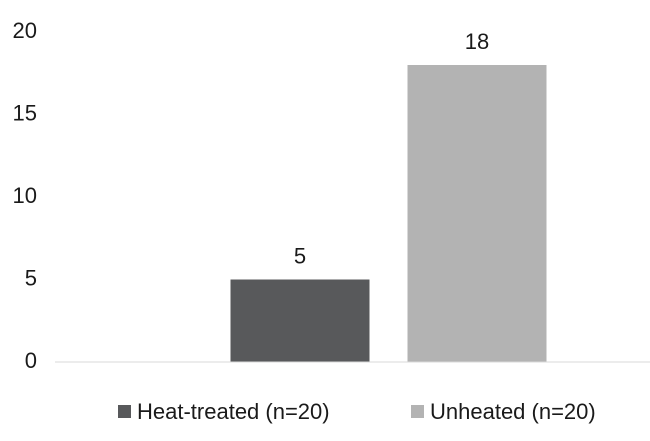 The width and height of the screenshot is (650, 441). What do you see at coordinates (477, 41) in the screenshot?
I see `data-label: 18` at bounding box center [477, 41].